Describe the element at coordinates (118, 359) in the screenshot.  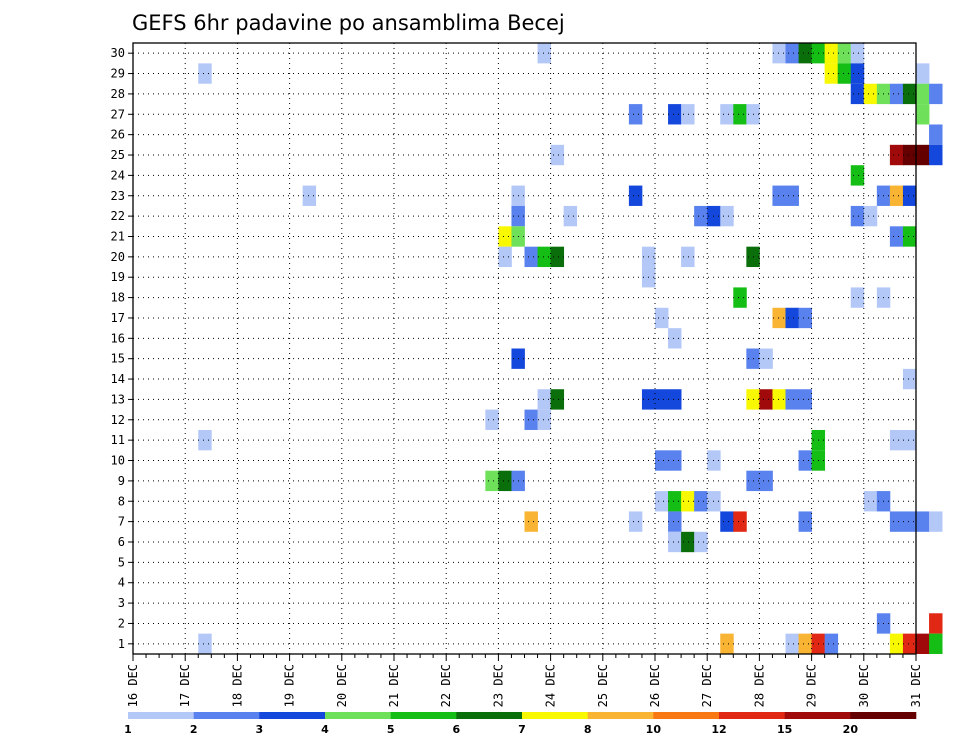
I see `y-tick-label: 15` at that location.